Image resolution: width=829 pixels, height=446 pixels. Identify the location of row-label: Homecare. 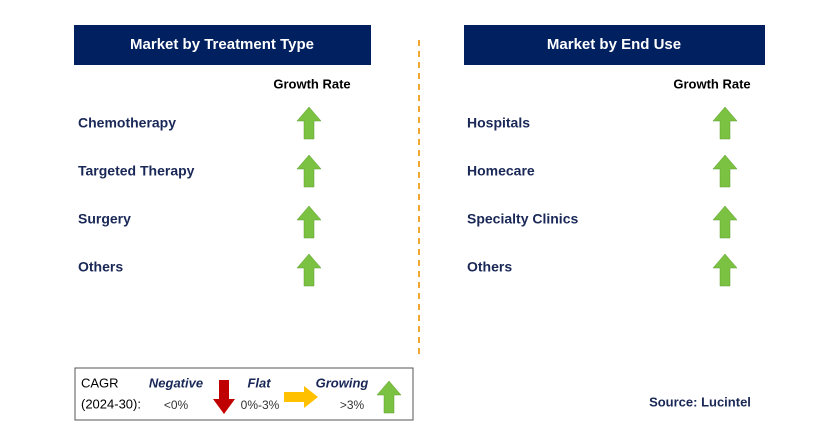
(501, 171).